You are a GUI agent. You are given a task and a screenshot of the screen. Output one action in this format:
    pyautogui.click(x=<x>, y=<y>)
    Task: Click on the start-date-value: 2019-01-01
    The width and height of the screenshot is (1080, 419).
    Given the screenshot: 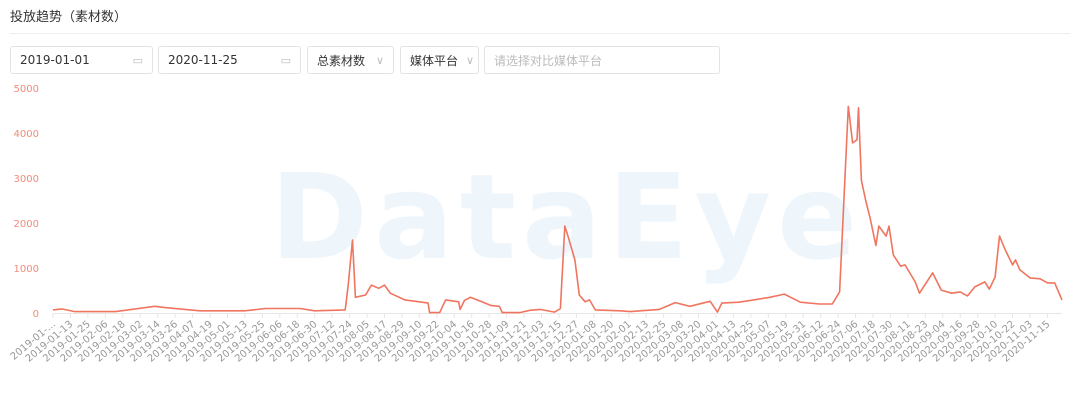 What is the action you would take?
    pyautogui.click(x=55, y=60)
    